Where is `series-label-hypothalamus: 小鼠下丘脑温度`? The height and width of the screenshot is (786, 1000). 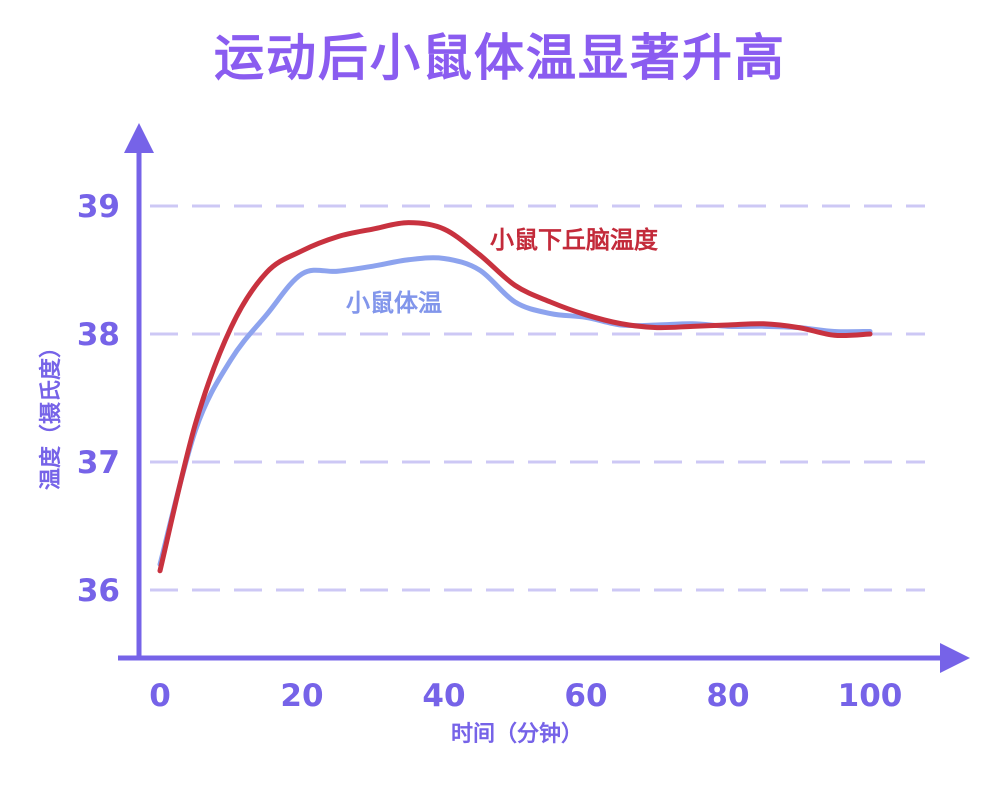
series-label-hypothalamus: 小鼠下丘脑温度 is located at coordinates (574, 240).